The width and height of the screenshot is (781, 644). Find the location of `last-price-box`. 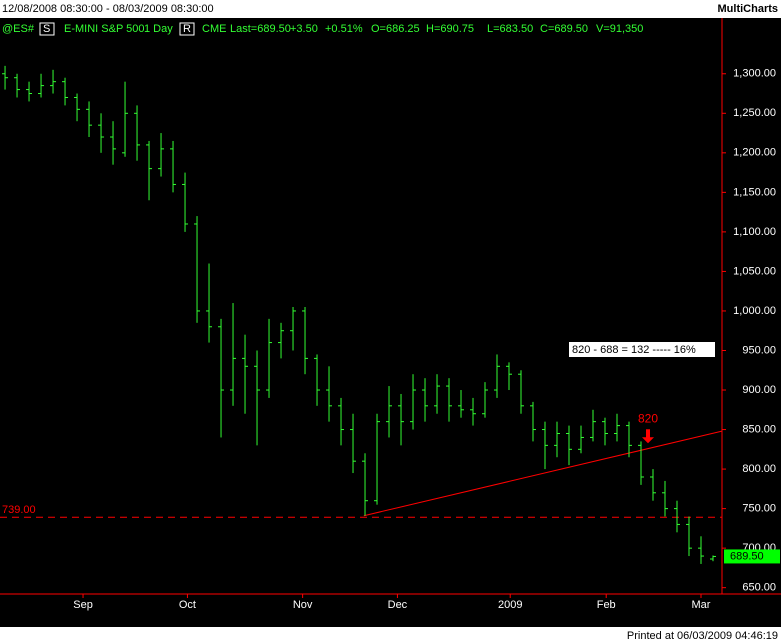

last-price-box is located at coordinates (752, 556).